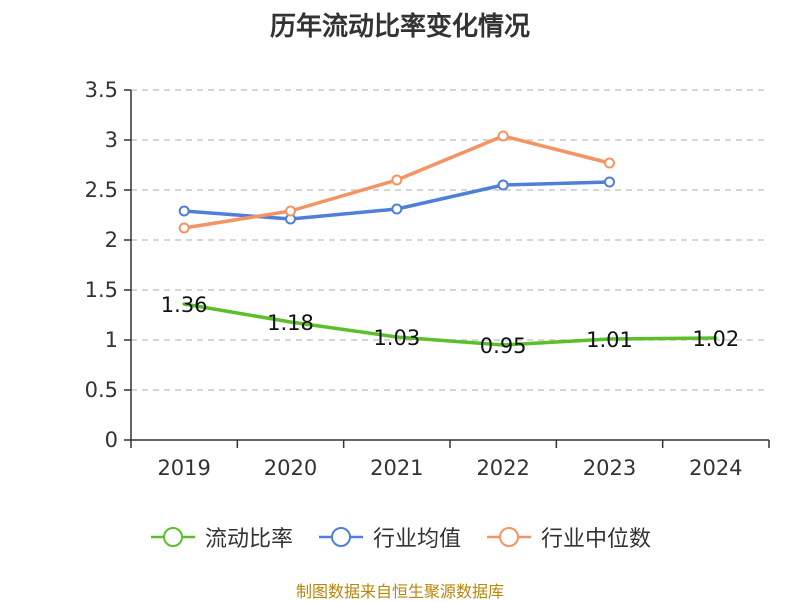 The image size is (800, 602). Describe the element at coordinates (290, 468) in the screenshot. I see `x-tick-label: 2020` at that location.